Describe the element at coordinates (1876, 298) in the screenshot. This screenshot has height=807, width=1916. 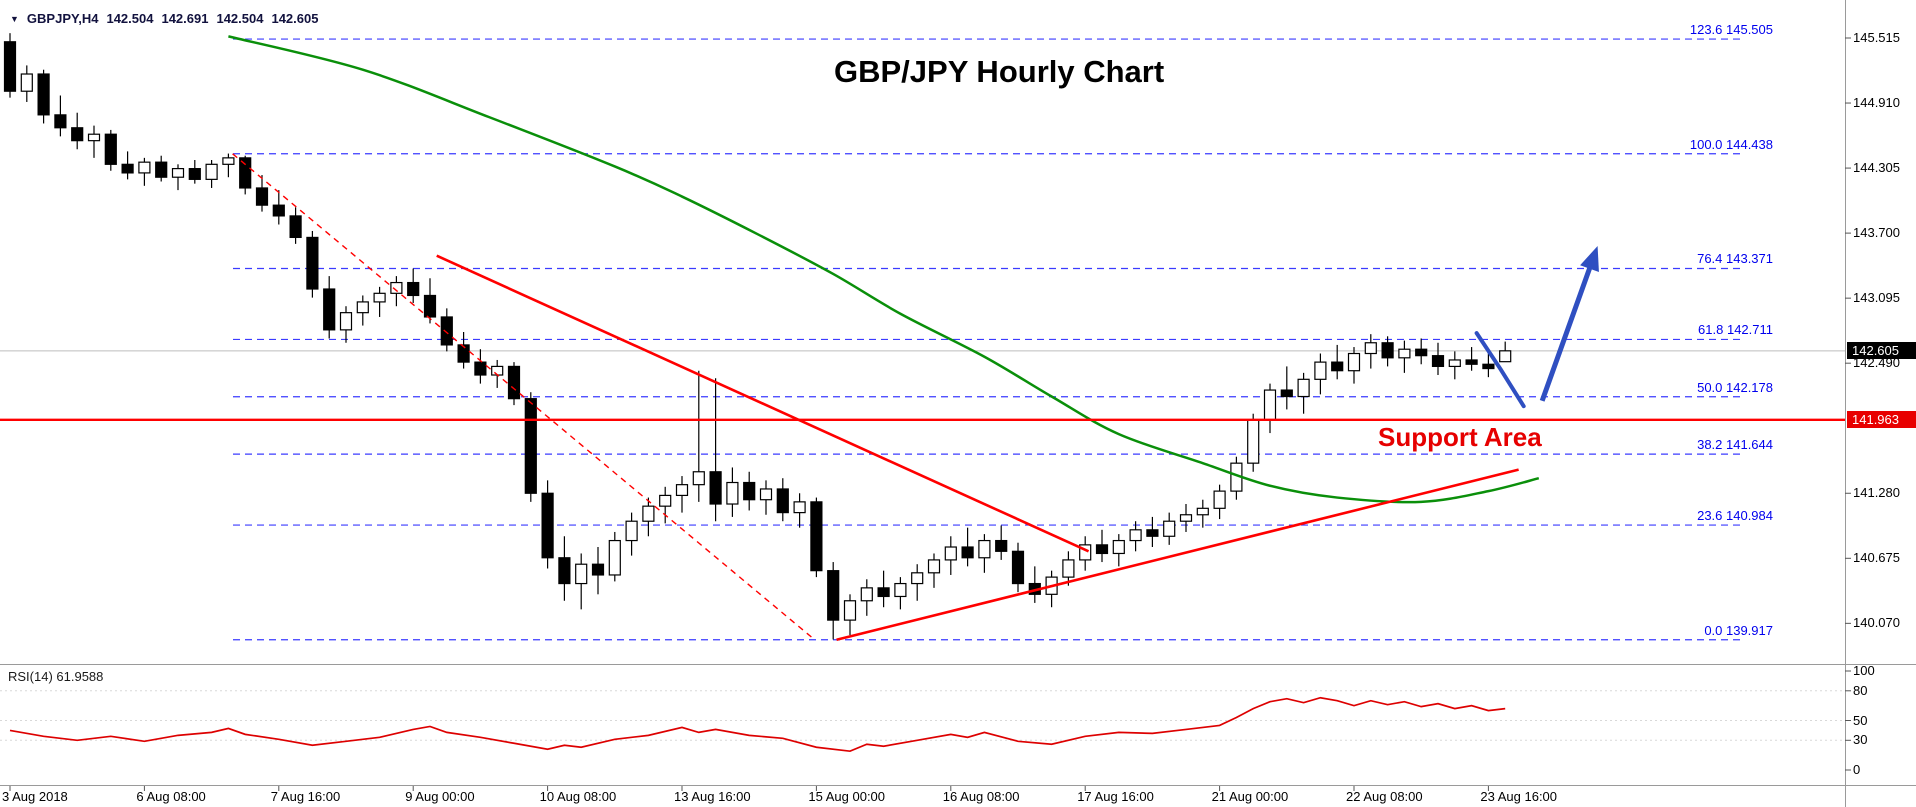
I see `price-axis-label: 143.095` at that location.